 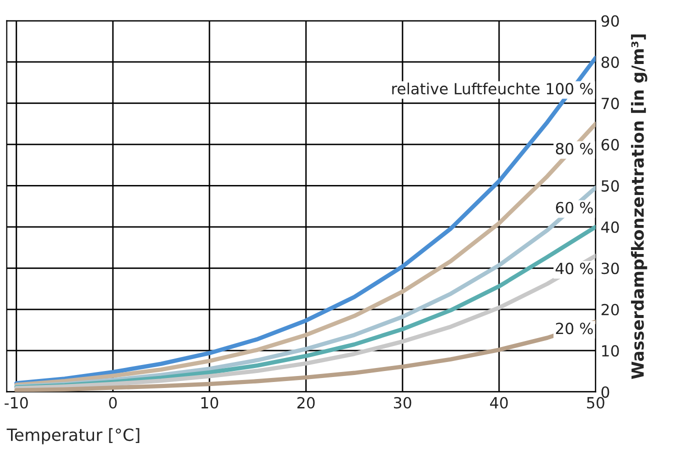 What do you see at coordinates (610, 186) in the screenshot?
I see `y-tick-label: 50` at bounding box center [610, 186].